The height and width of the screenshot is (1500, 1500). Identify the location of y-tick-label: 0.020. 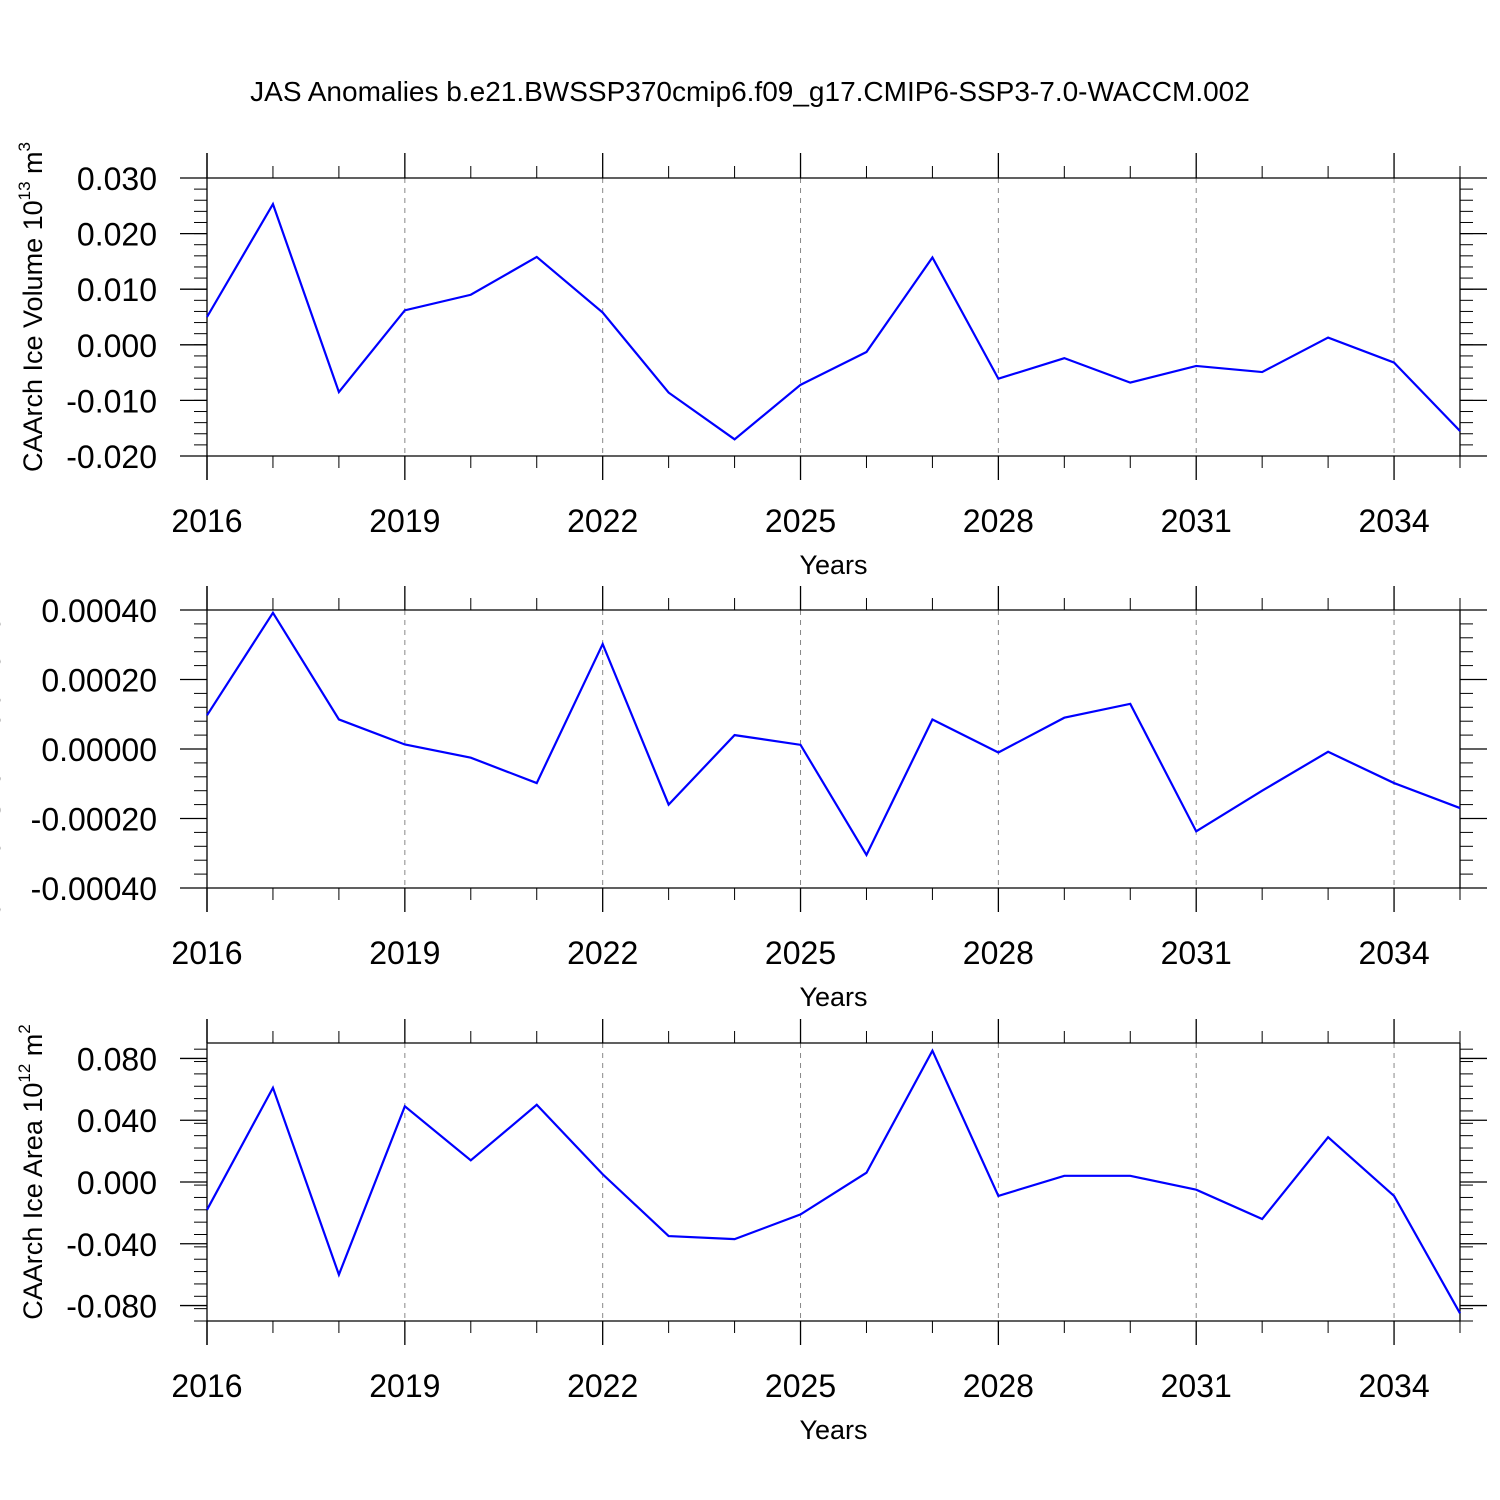
(117, 235).